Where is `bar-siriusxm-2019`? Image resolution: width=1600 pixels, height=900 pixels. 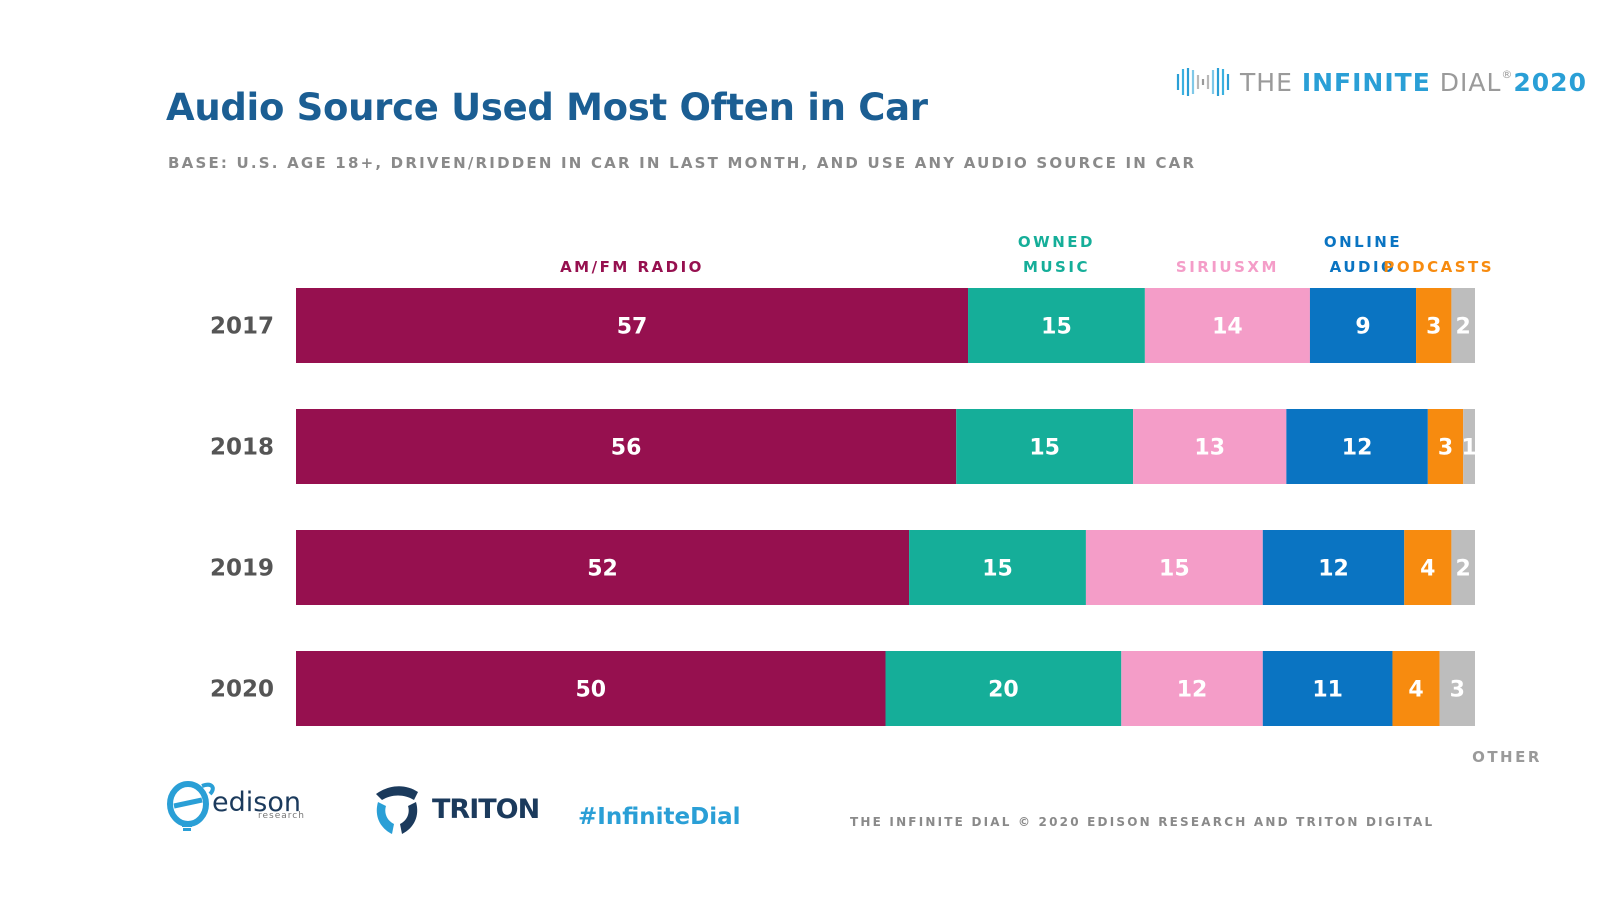 bar-siriusxm-2019 is located at coordinates (1174, 567).